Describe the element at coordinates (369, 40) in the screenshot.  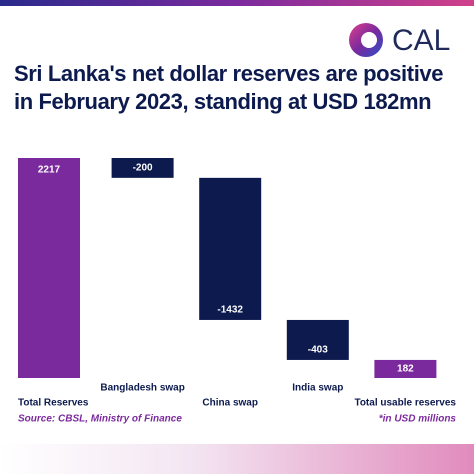
I see `logo-icon-inner` at that location.